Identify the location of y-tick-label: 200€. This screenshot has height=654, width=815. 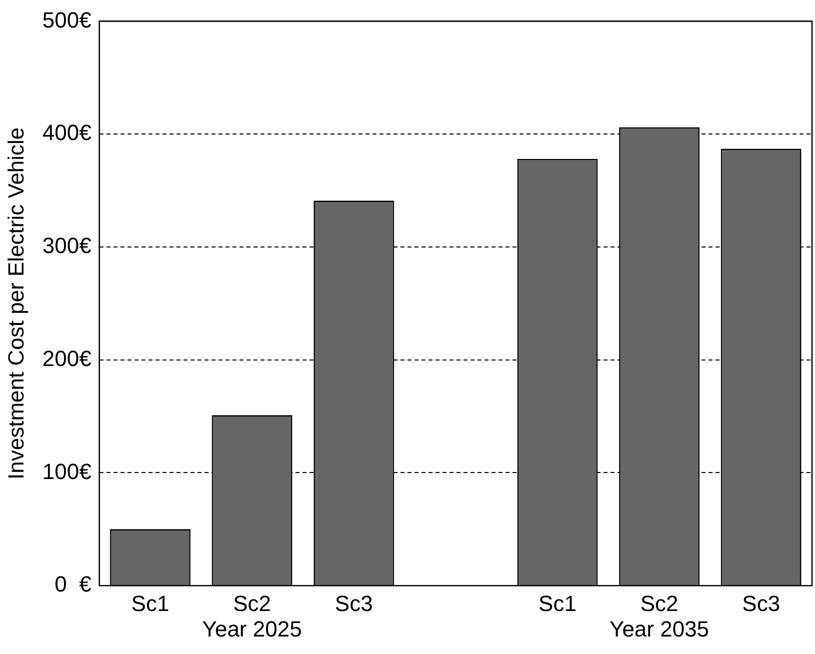
(67, 358).